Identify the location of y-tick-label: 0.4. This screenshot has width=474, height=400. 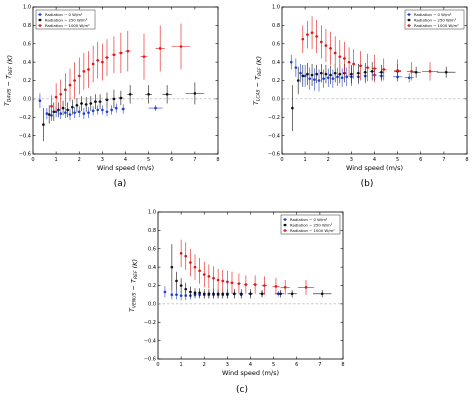
(152, 268).